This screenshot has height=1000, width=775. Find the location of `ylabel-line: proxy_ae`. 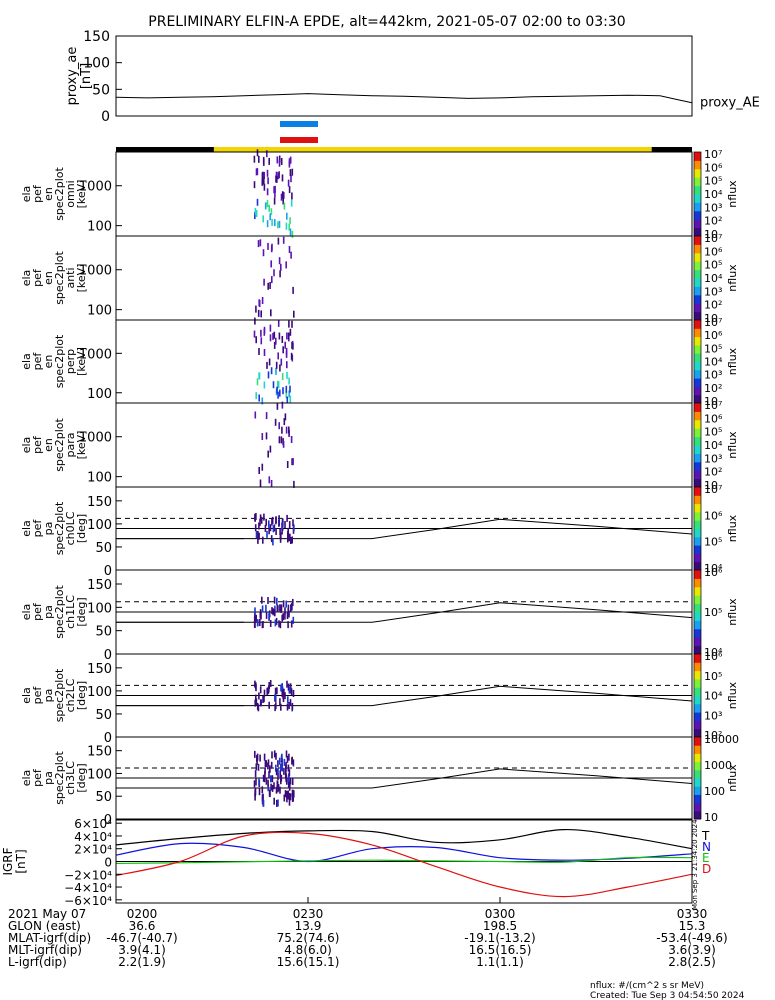

ylabel-line: proxy_ae is located at coordinates (72, 76).